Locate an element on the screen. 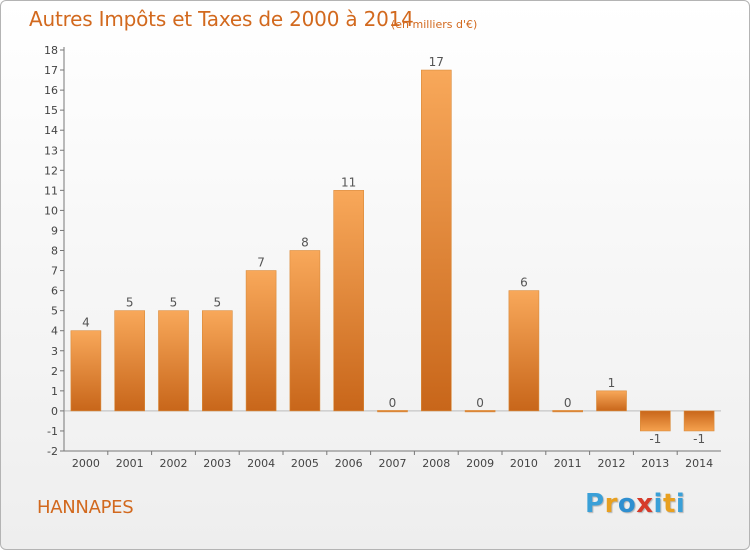 This screenshot has width=750, height=550. y-tick-label: -1 is located at coordinates (52, 431).